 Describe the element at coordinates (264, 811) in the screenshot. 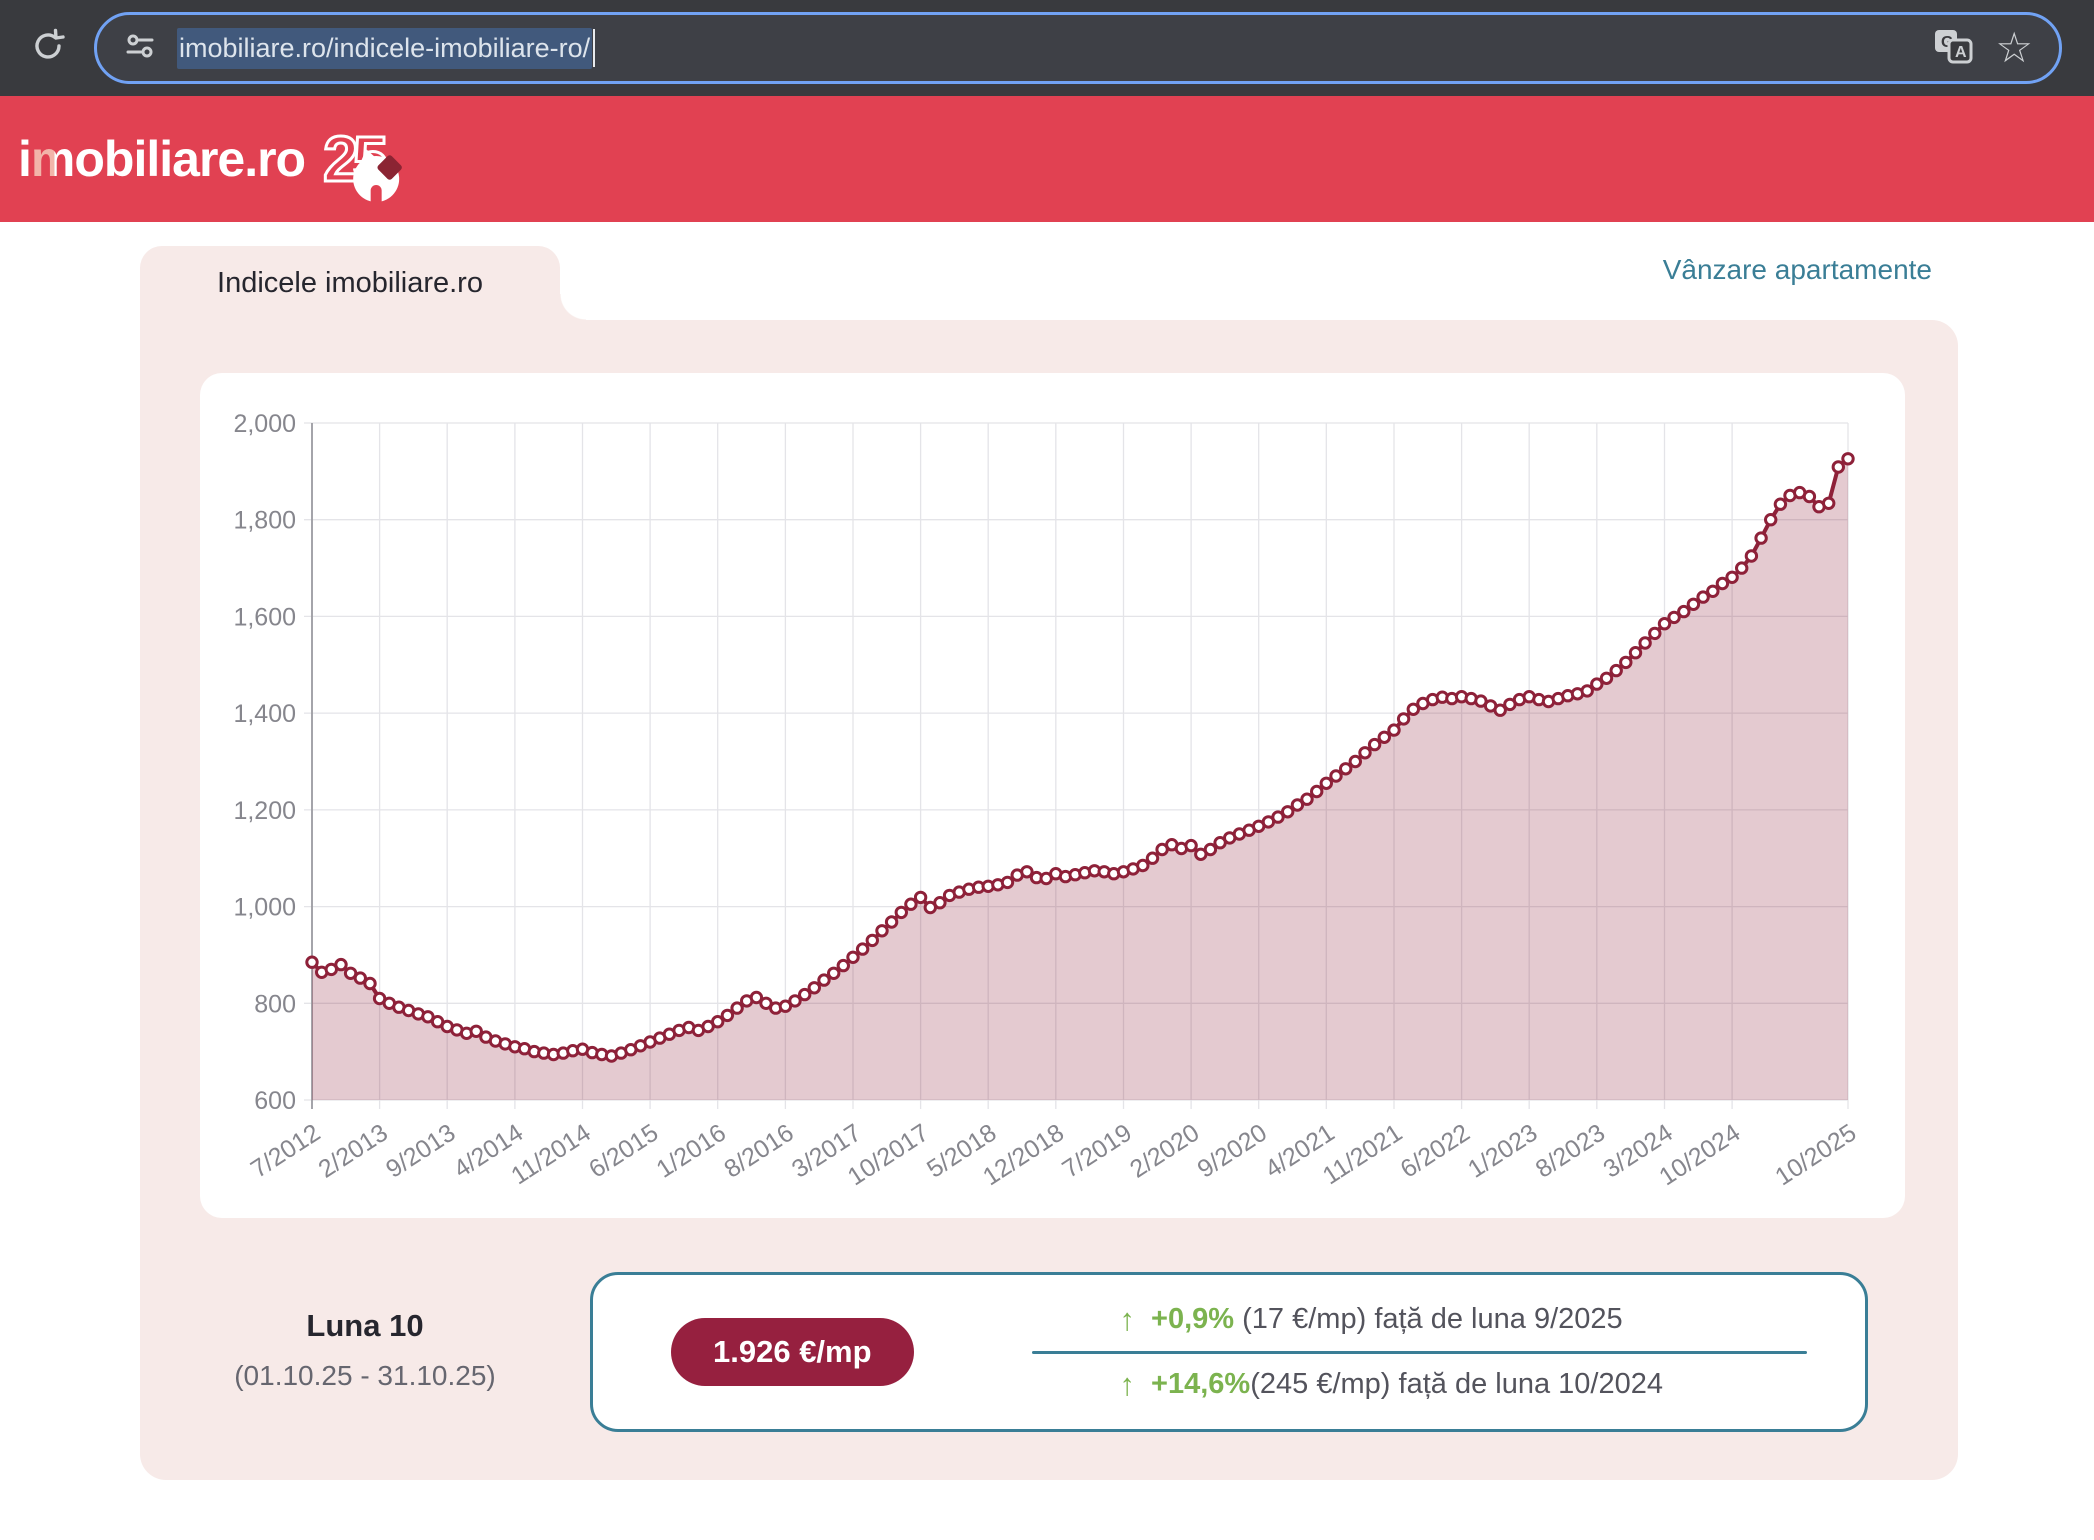

I see `svg-text: 1,200` at that location.